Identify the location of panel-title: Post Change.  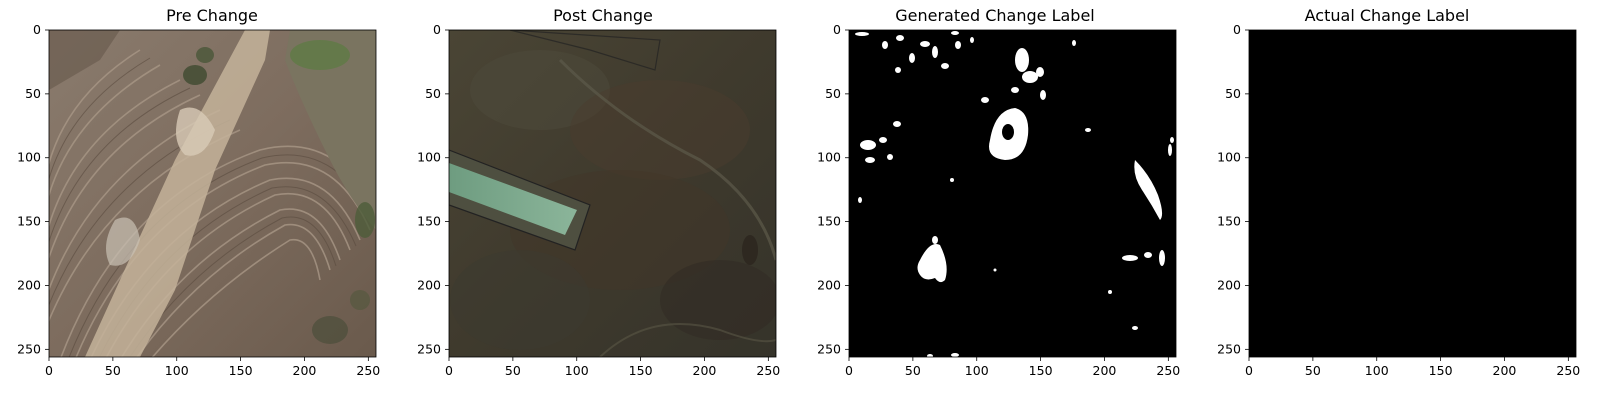
(603, 15).